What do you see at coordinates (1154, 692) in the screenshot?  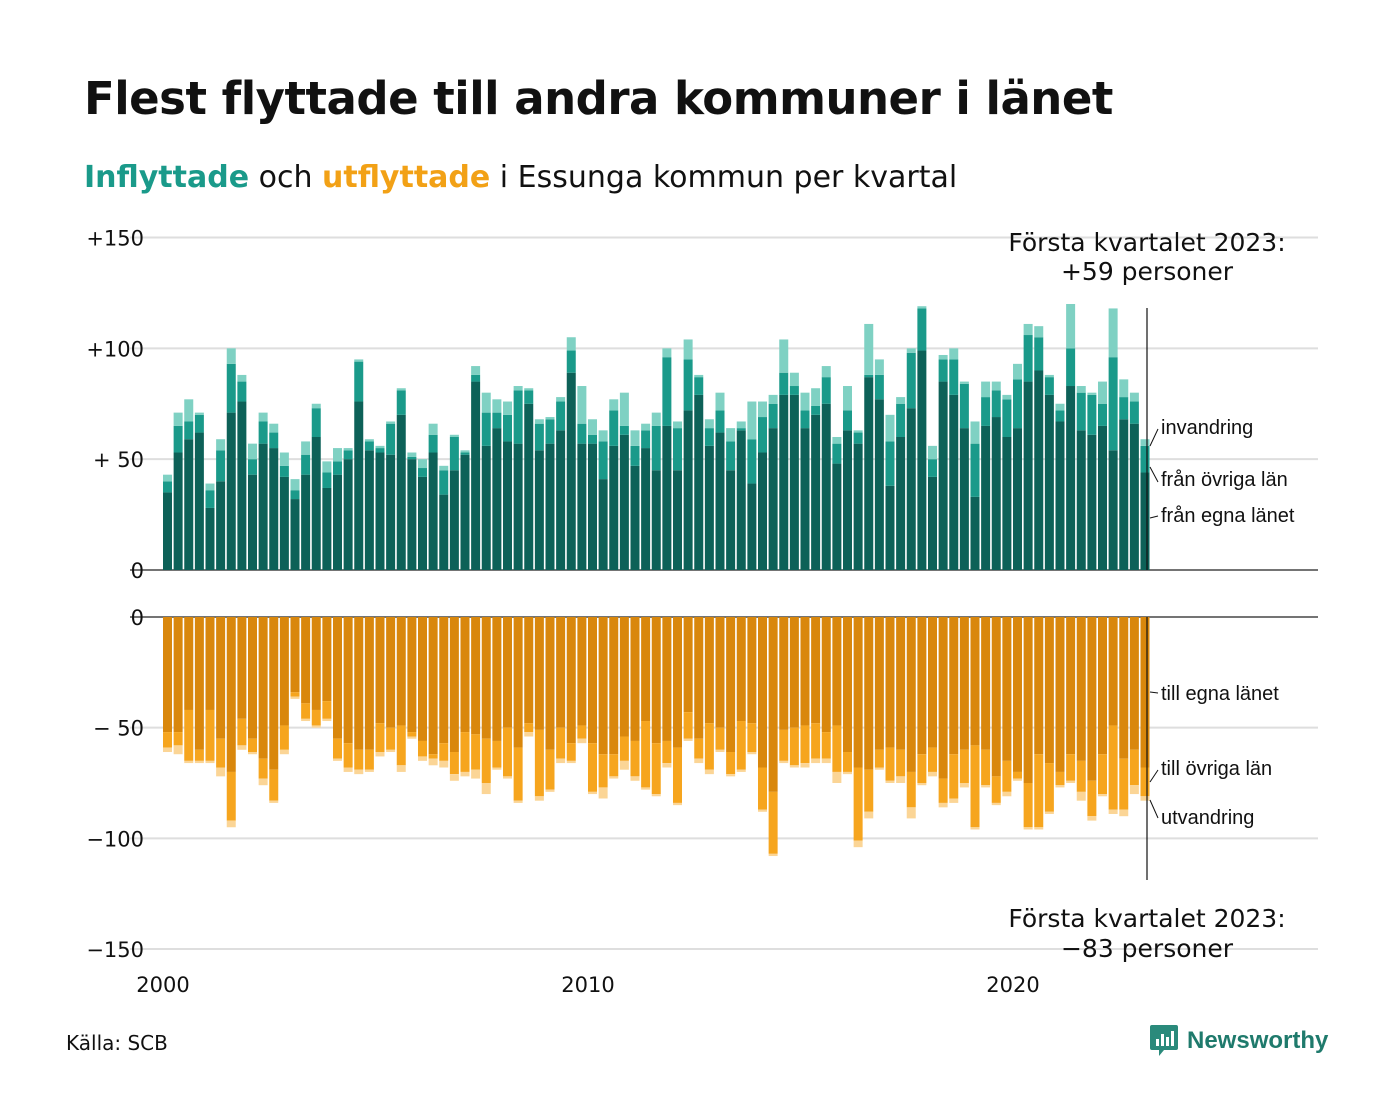 I see `leader-line-bottom` at bounding box center [1154, 692].